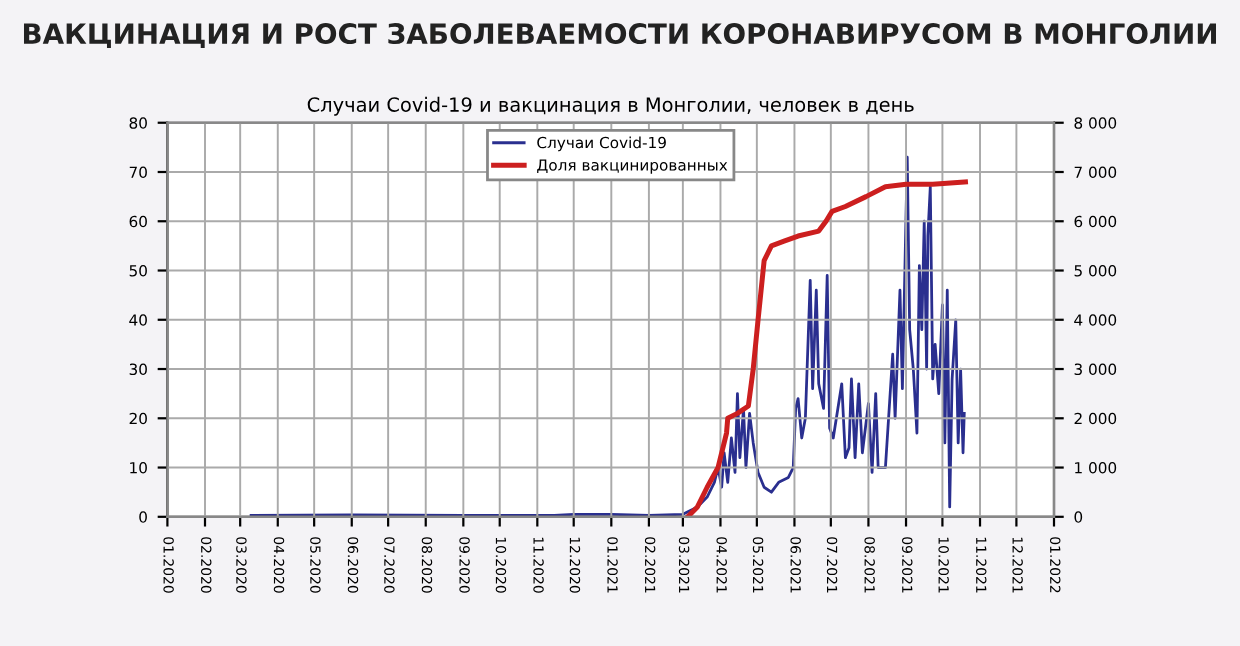 Image resolution: width=1240 pixels, height=646 pixels. What do you see at coordinates (610, 106) in the screenshot?
I see `chart-subtitle: Случаи Covid-19 и вакцинация в Монголии, человек в день` at bounding box center [610, 106].